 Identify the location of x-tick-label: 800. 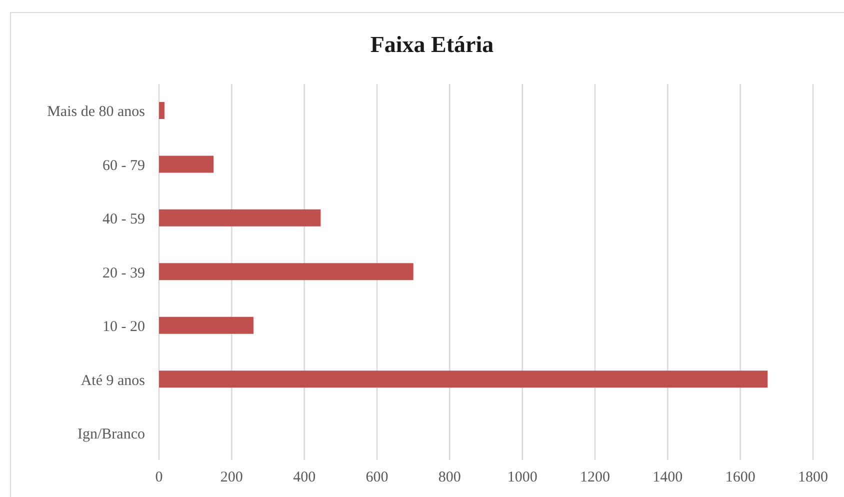
(449, 478).